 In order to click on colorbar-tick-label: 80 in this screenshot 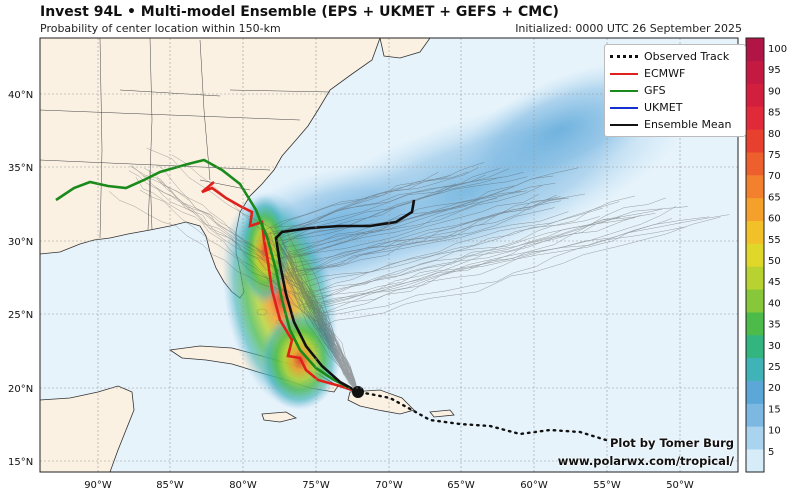, I will do `click(774, 134)`.